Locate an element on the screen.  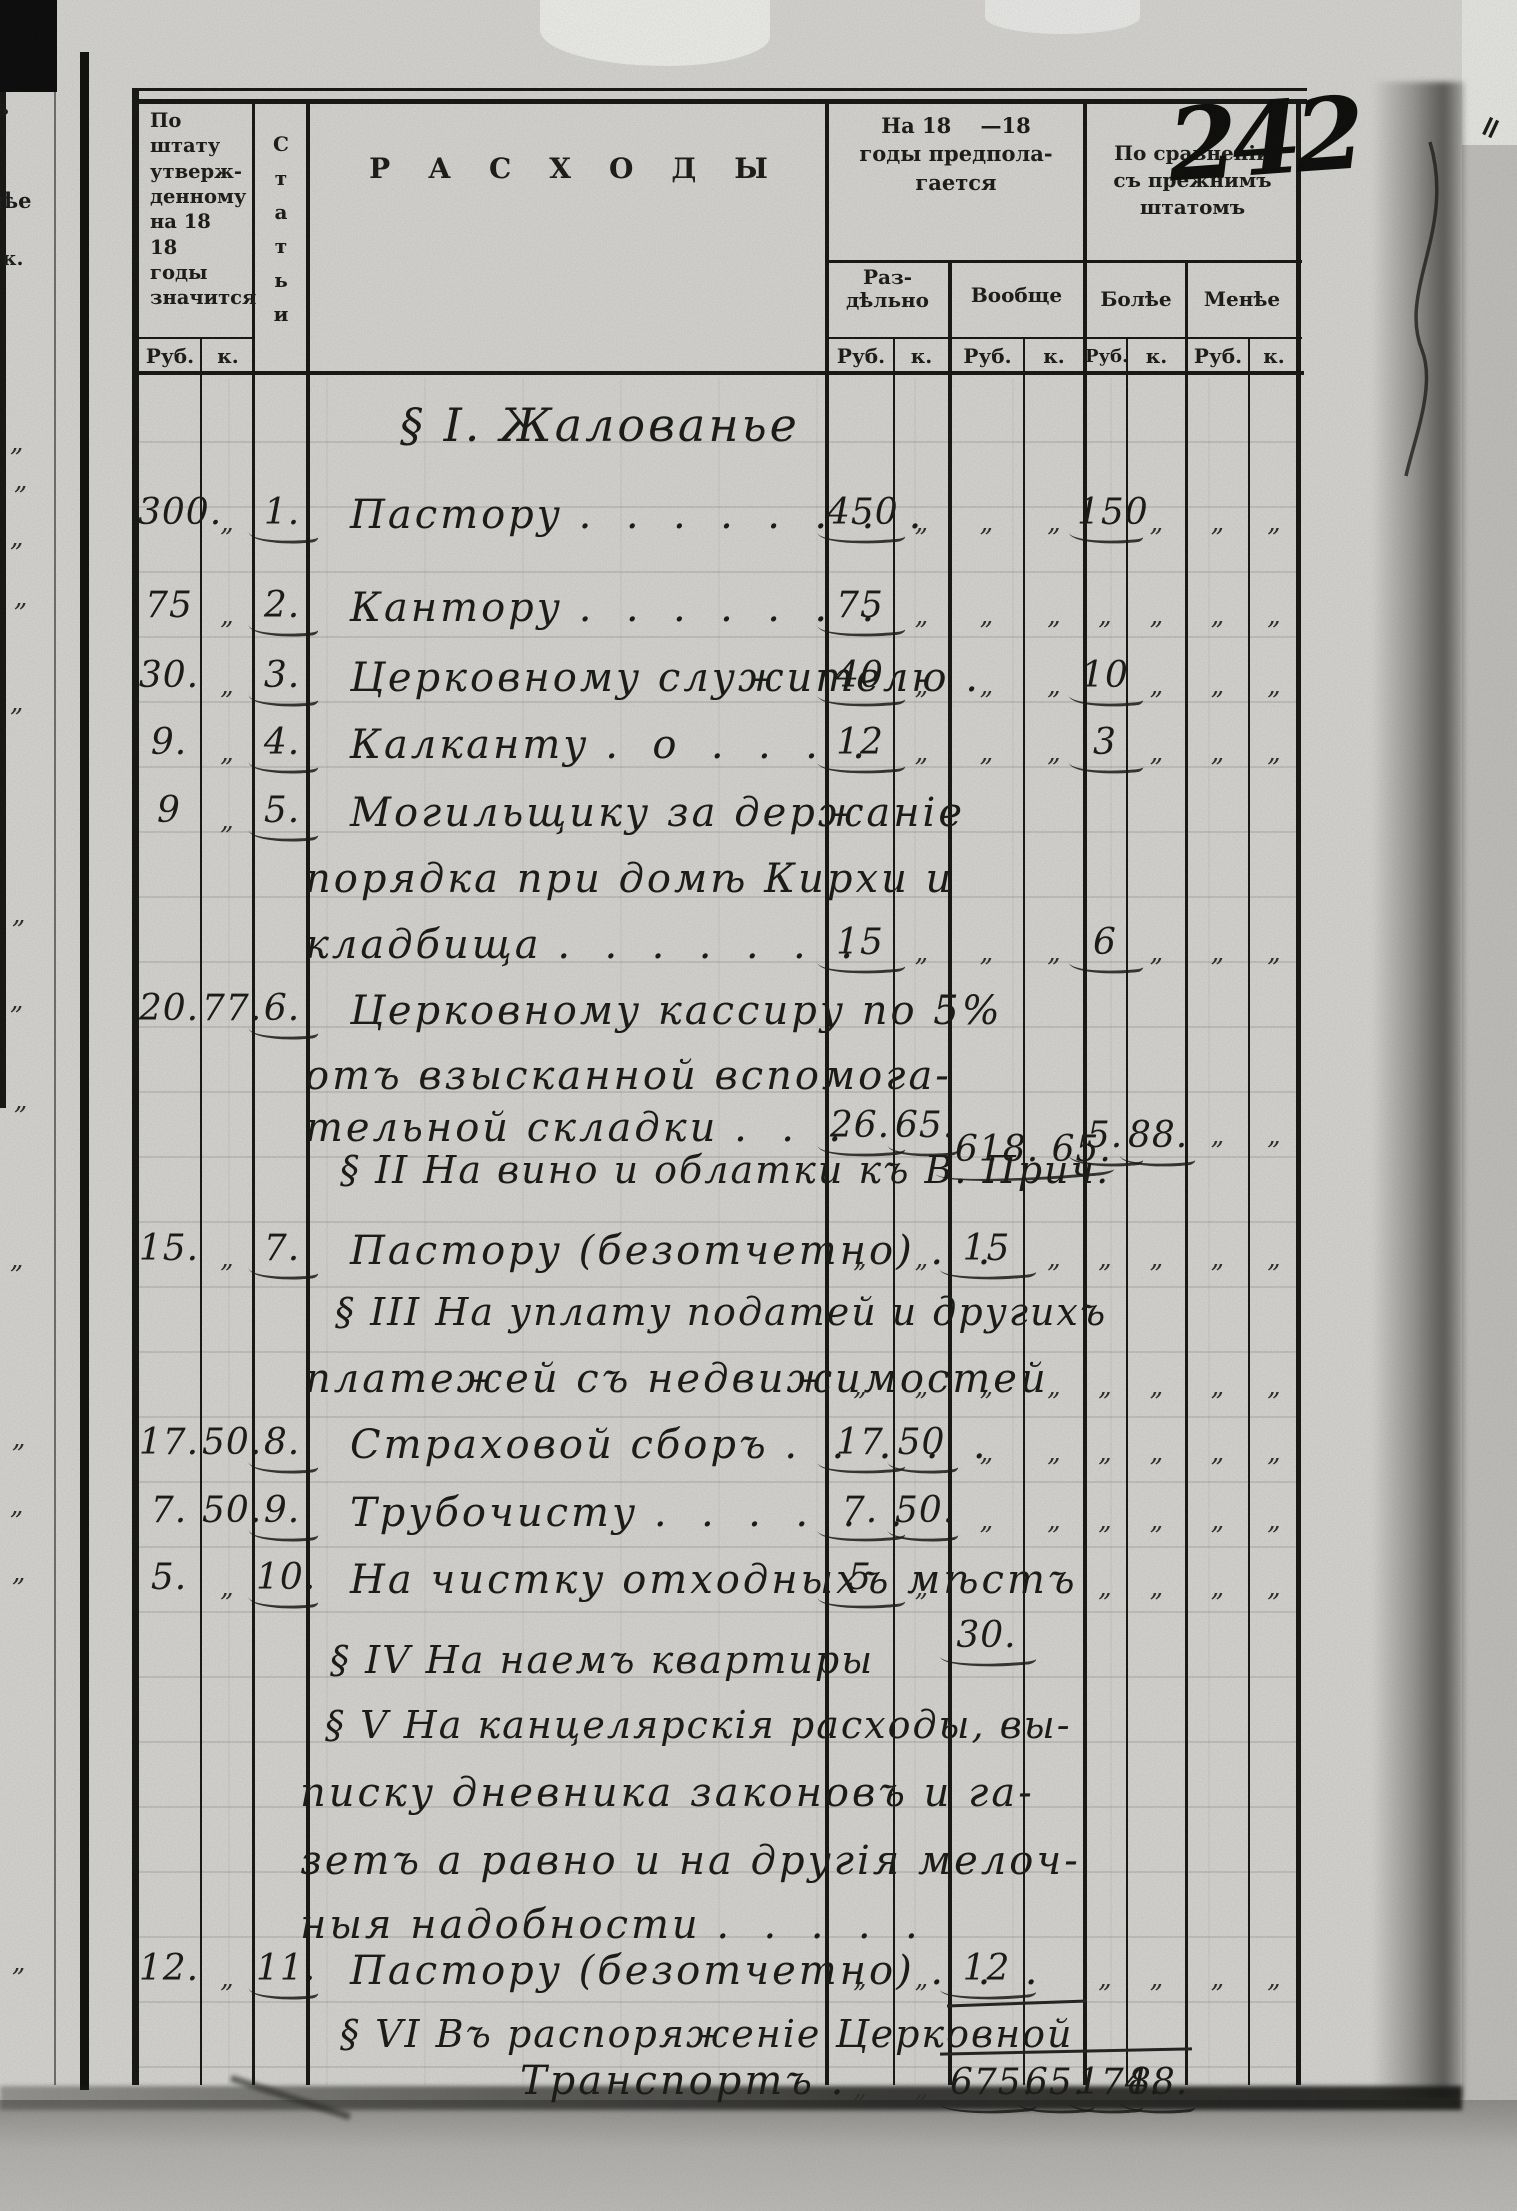
cell-general-rub: 675. is located at coordinates (992, 2082).